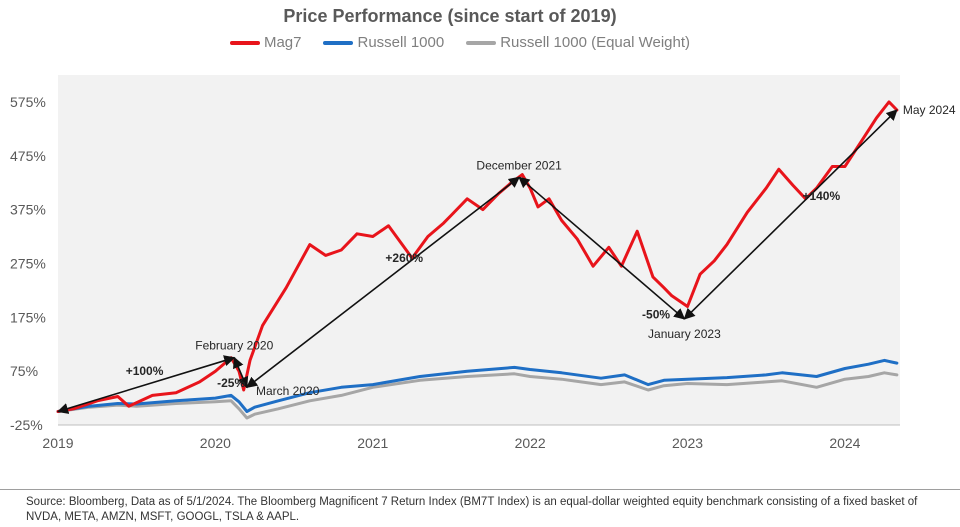 Image resolution: width=960 pixels, height=527 pixels. I want to click on x-tick-label: 2021, so click(372, 443).